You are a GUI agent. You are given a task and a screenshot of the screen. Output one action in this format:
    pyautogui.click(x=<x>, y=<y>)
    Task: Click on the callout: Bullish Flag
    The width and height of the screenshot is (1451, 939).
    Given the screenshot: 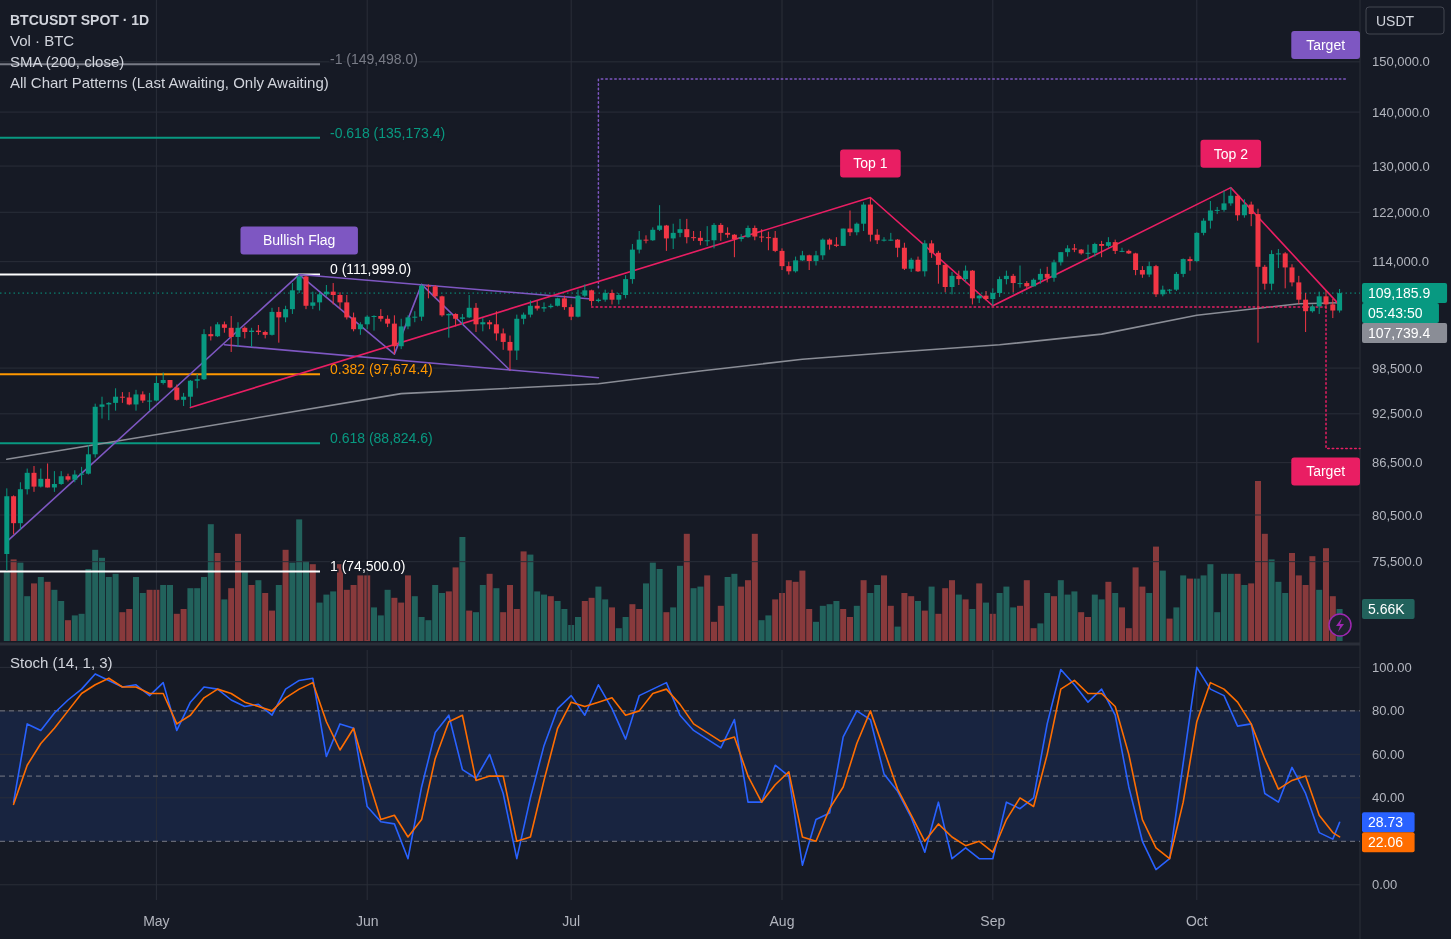 What is the action you would take?
    pyautogui.click(x=299, y=240)
    